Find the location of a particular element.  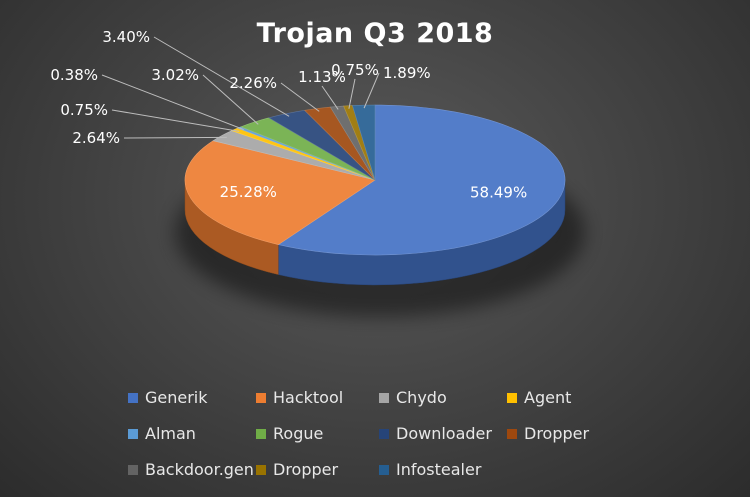

legend-item-agent-3: Agent is located at coordinates (567, 397).